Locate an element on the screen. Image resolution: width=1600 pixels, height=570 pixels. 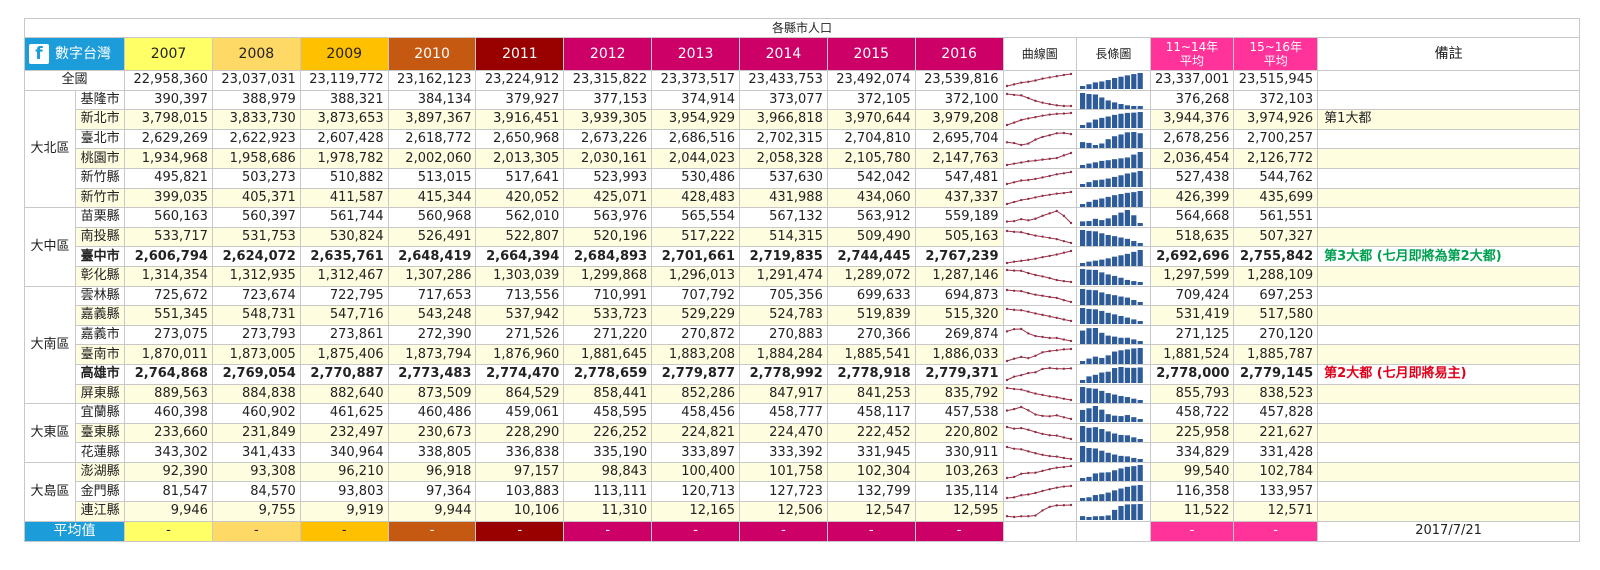
population-value: 9,946 is located at coordinates (168, 511).